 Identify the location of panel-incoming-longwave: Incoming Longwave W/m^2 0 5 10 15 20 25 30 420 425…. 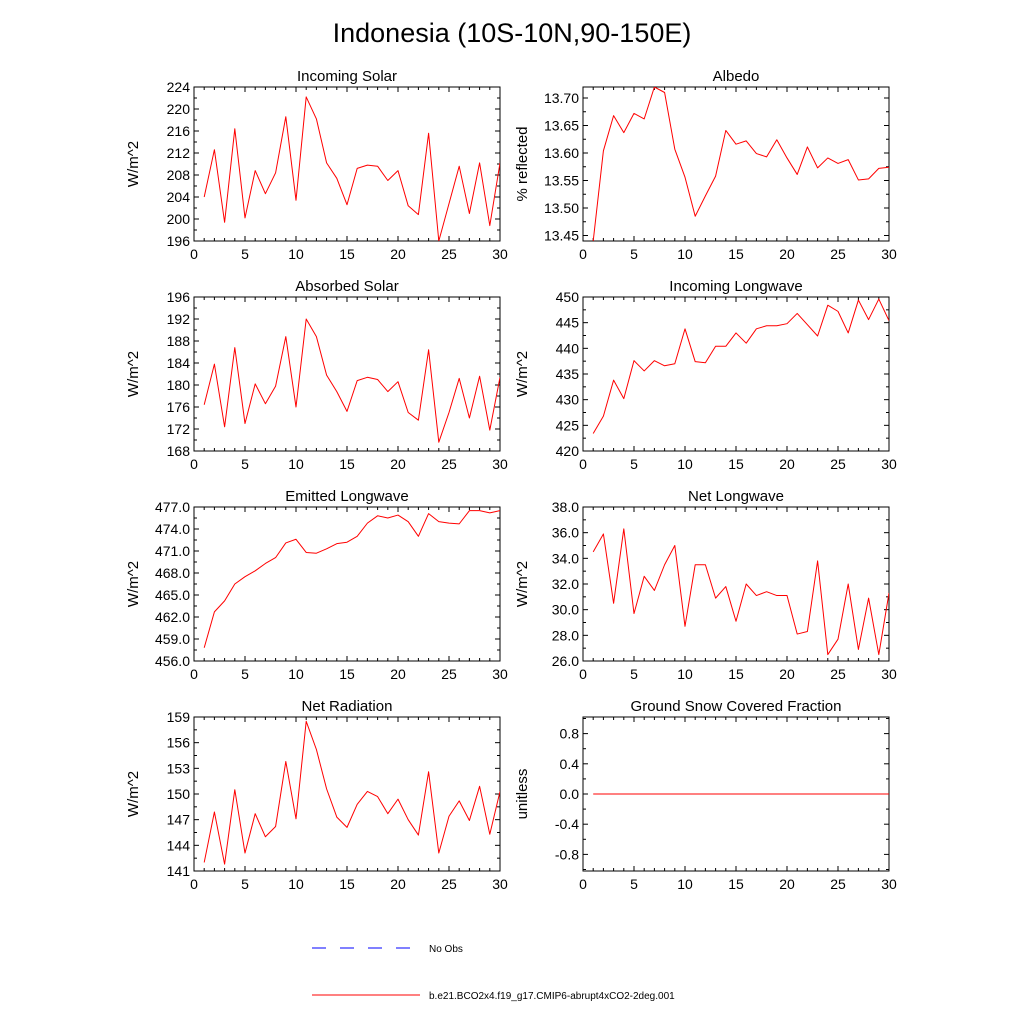
(705, 375).